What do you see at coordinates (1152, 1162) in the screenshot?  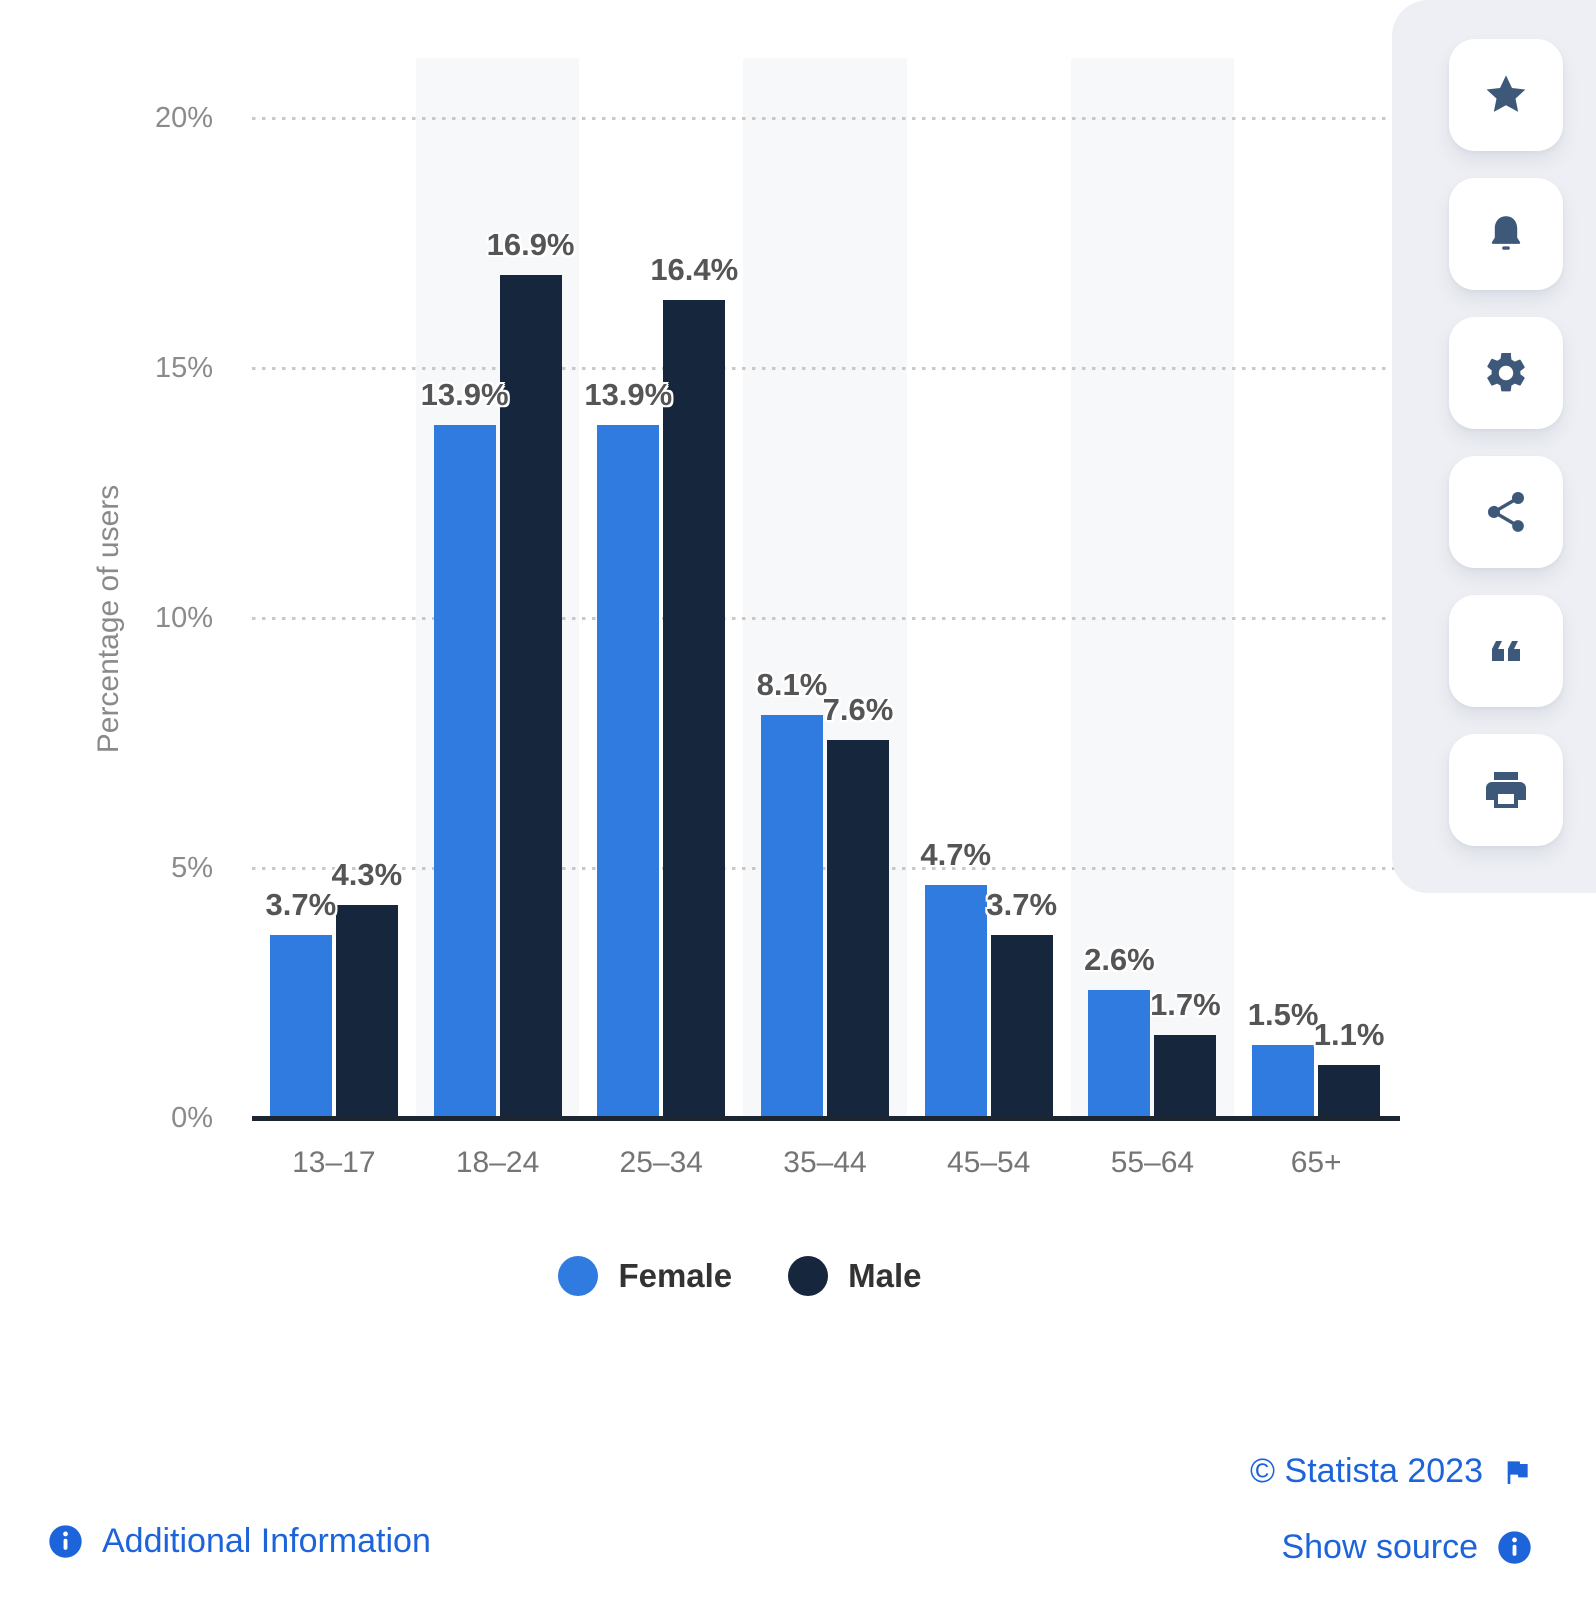 I see `x-tick-label-55–64: 55–64` at bounding box center [1152, 1162].